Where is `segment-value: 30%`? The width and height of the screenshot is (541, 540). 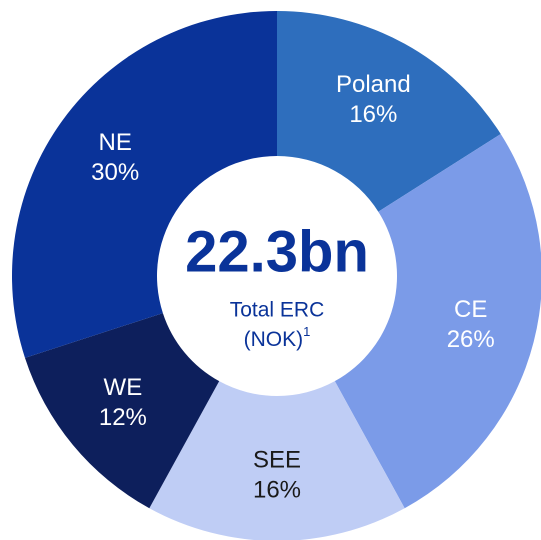
segment-value: 30% is located at coordinates (115, 172).